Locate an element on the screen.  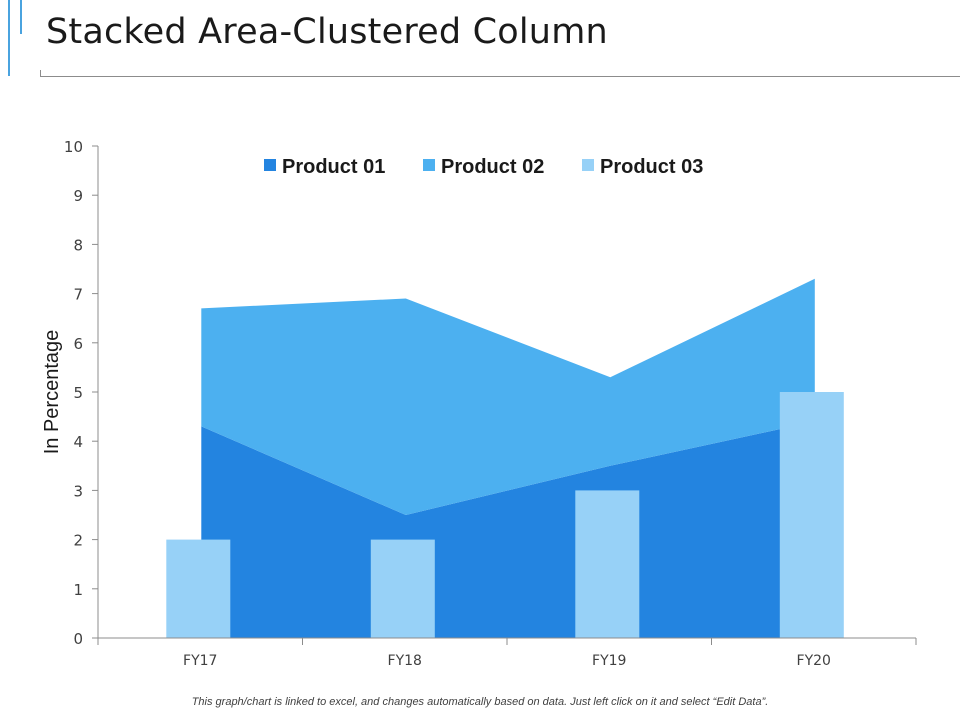
x-tick-label: FY18 is located at coordinates (405, 661).